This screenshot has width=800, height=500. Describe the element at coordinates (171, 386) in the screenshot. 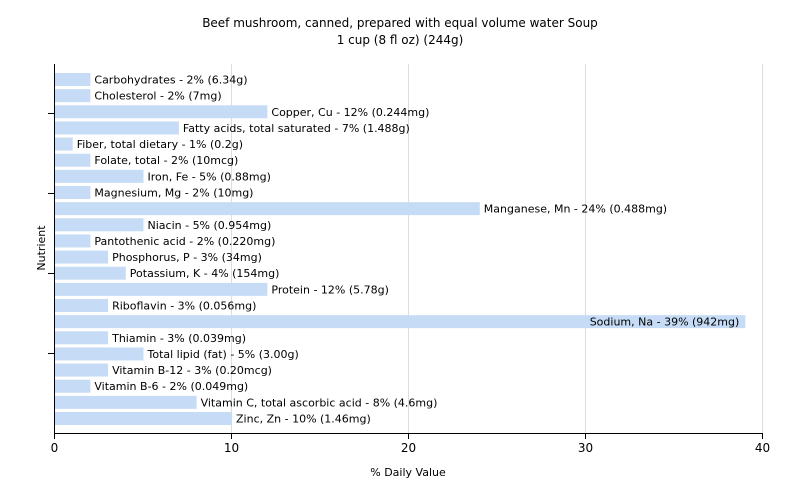

I see `bar-label: Vitamin B-6 - 2% (0.049mg)` at that location.